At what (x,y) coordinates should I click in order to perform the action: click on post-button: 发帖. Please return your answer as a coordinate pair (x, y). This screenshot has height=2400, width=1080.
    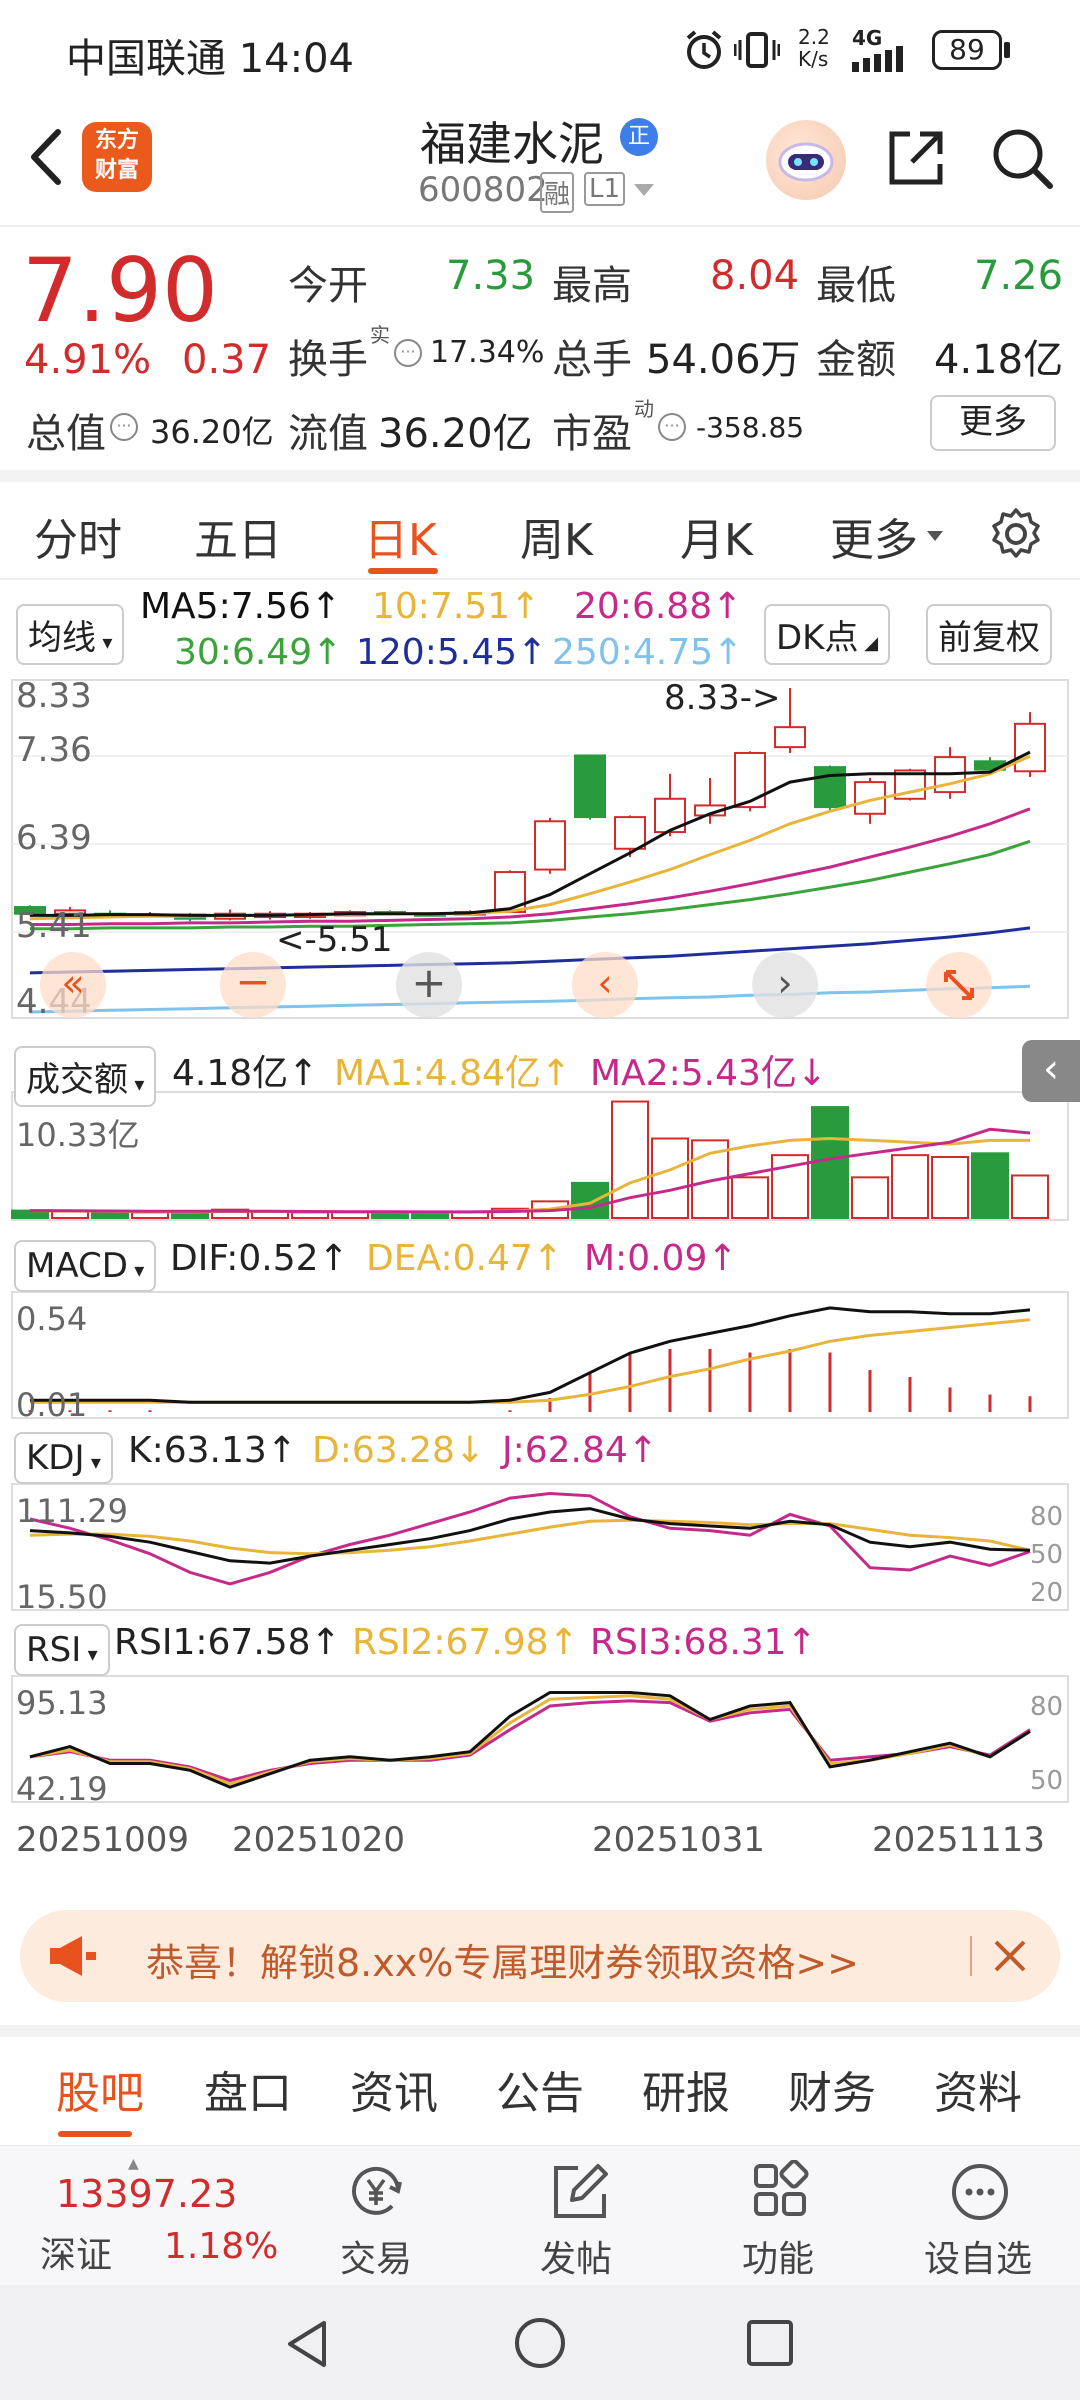
    Looking at the image, I should click on (580, 2216).